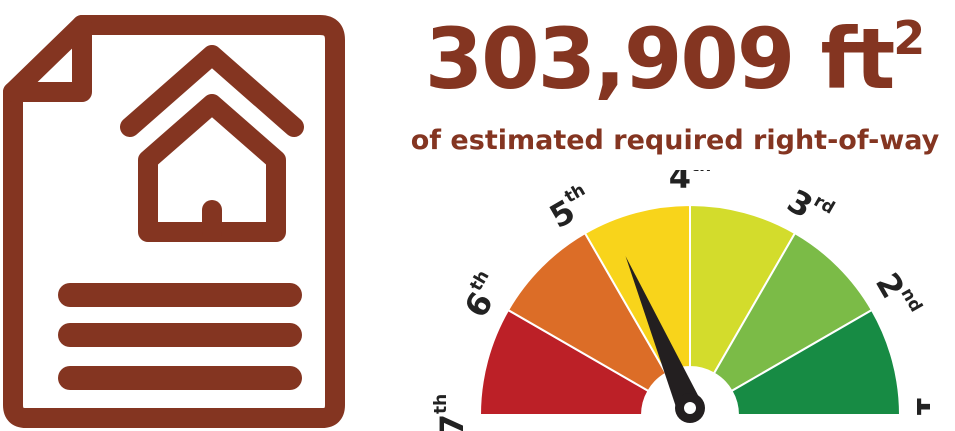 The width and height of the screenshot is (955, 431). I want to click on gauge-needle, so click(663, 335).